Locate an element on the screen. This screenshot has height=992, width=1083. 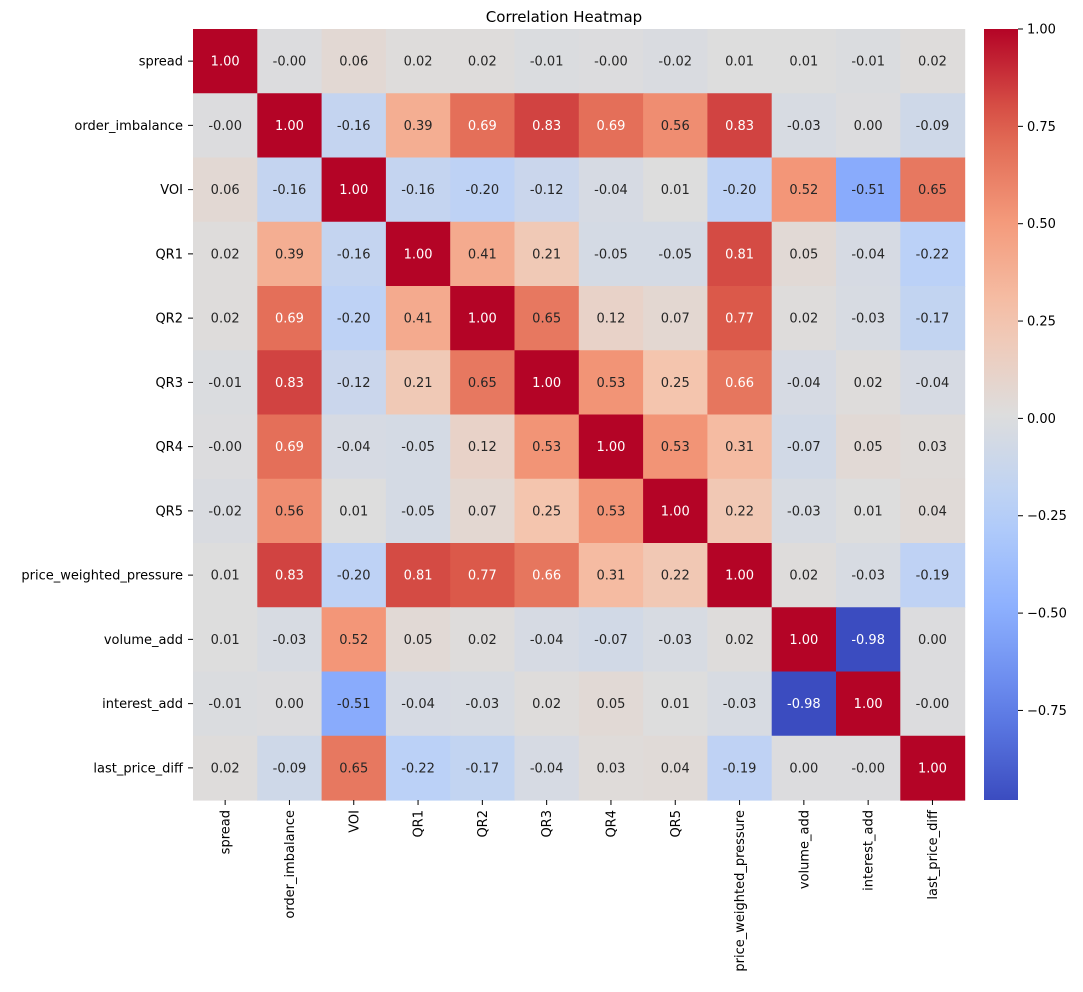
y-tick-label: interest_add is located at coordinates (142, 704).